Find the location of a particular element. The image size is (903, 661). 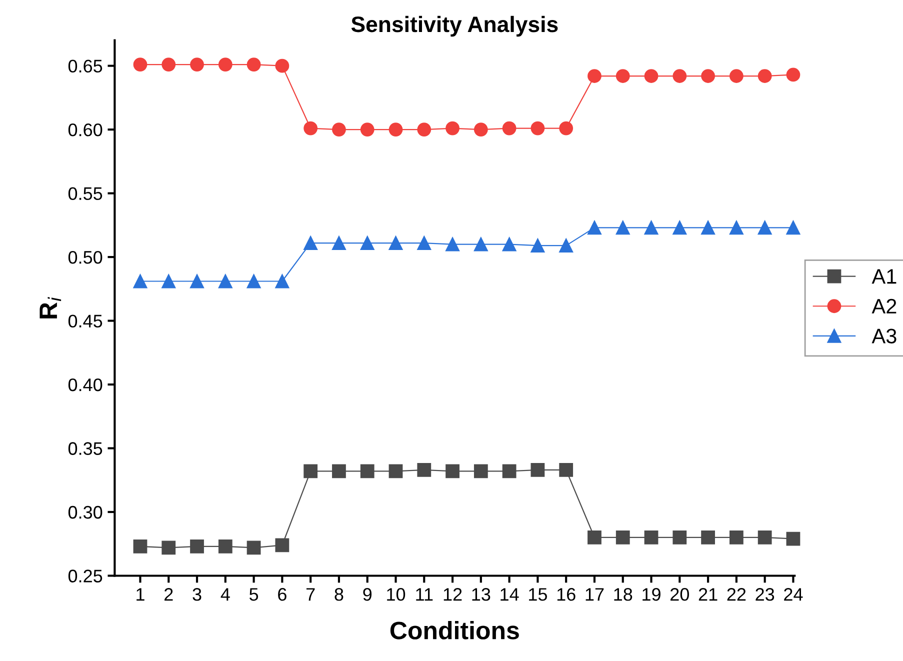

legend-label: A1 is located at coordinates (884, 276).